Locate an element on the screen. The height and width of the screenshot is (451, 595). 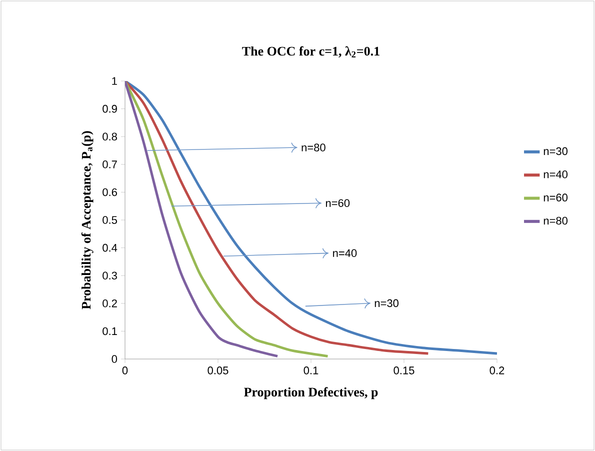
y-tick-label: 1 is located at coordinates (114, 81).